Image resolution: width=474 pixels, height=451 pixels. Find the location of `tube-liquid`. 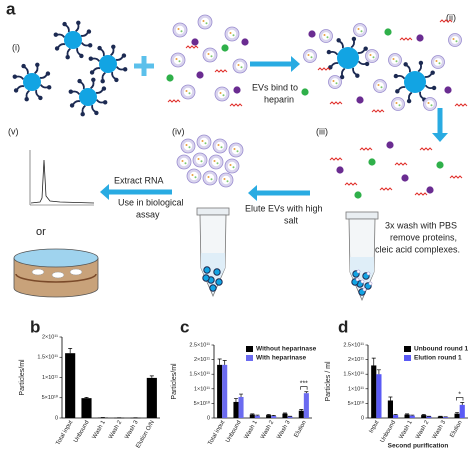

tube-liquid is located at coordinates (362, 277).